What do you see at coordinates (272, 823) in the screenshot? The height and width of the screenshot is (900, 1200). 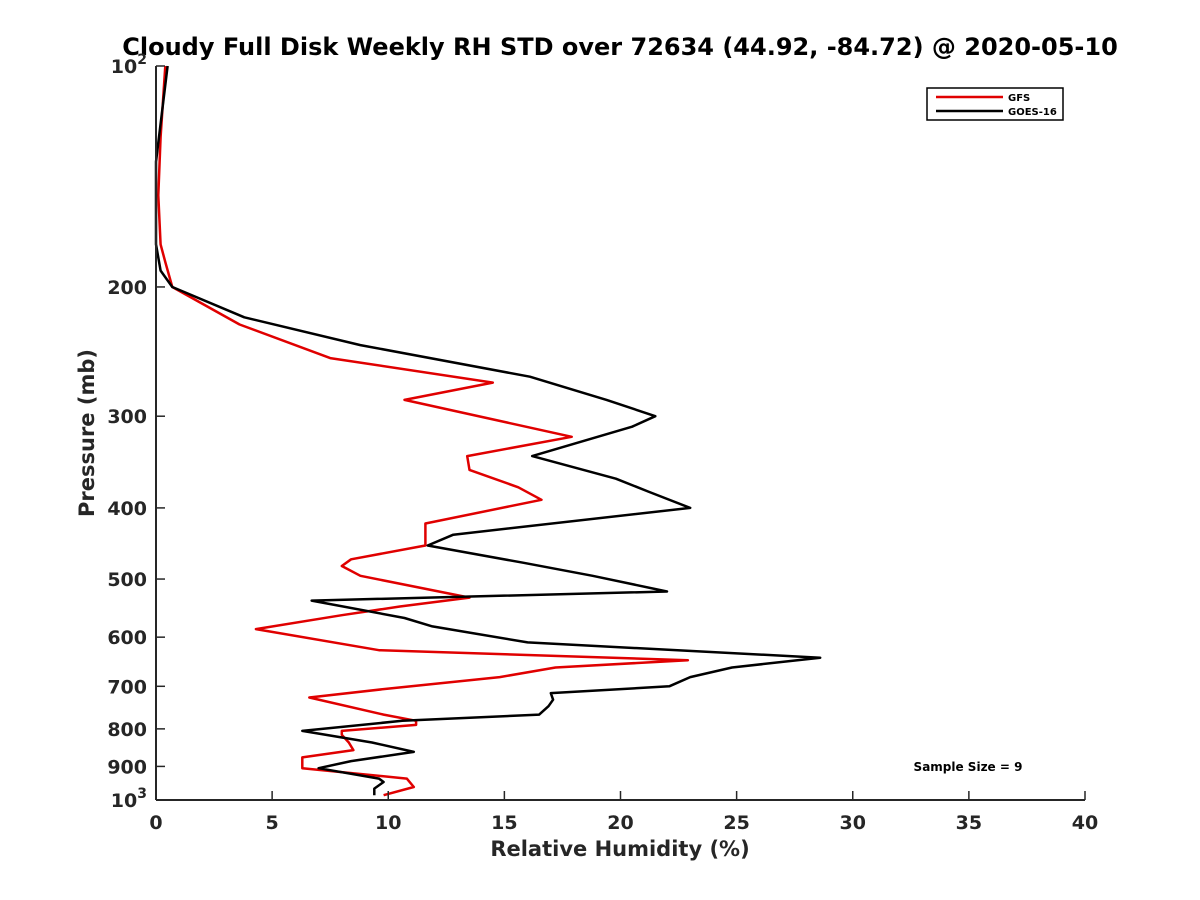 I see `x-tick-label: 5` at bounding box center [272, 823].